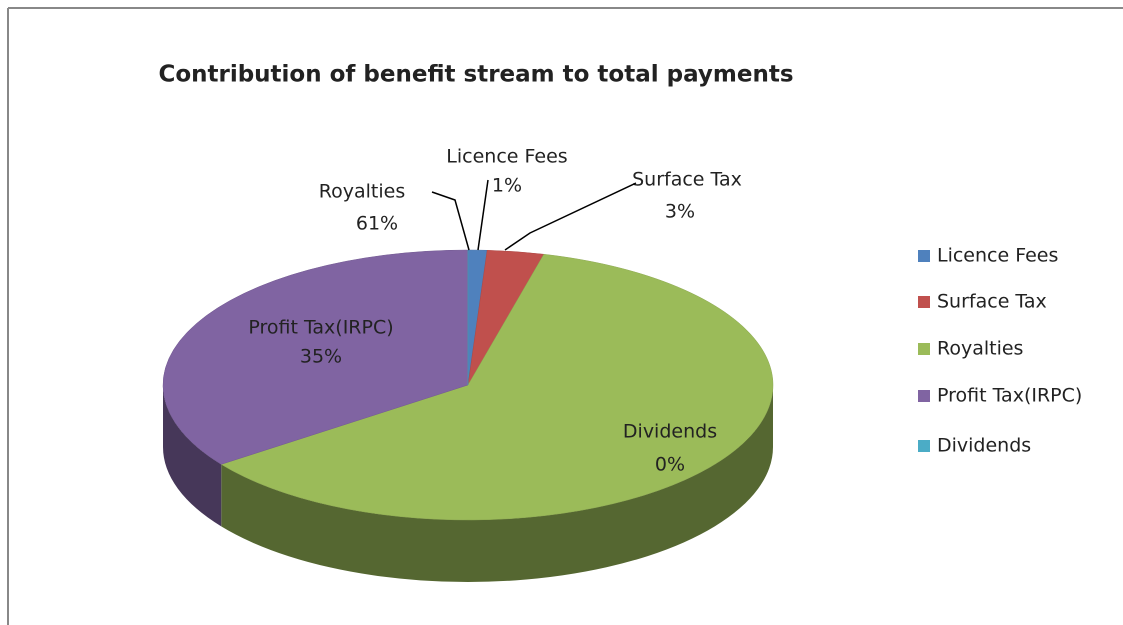 The image size is (1123, 625). I want to click on slice-side, so click(192, 456).